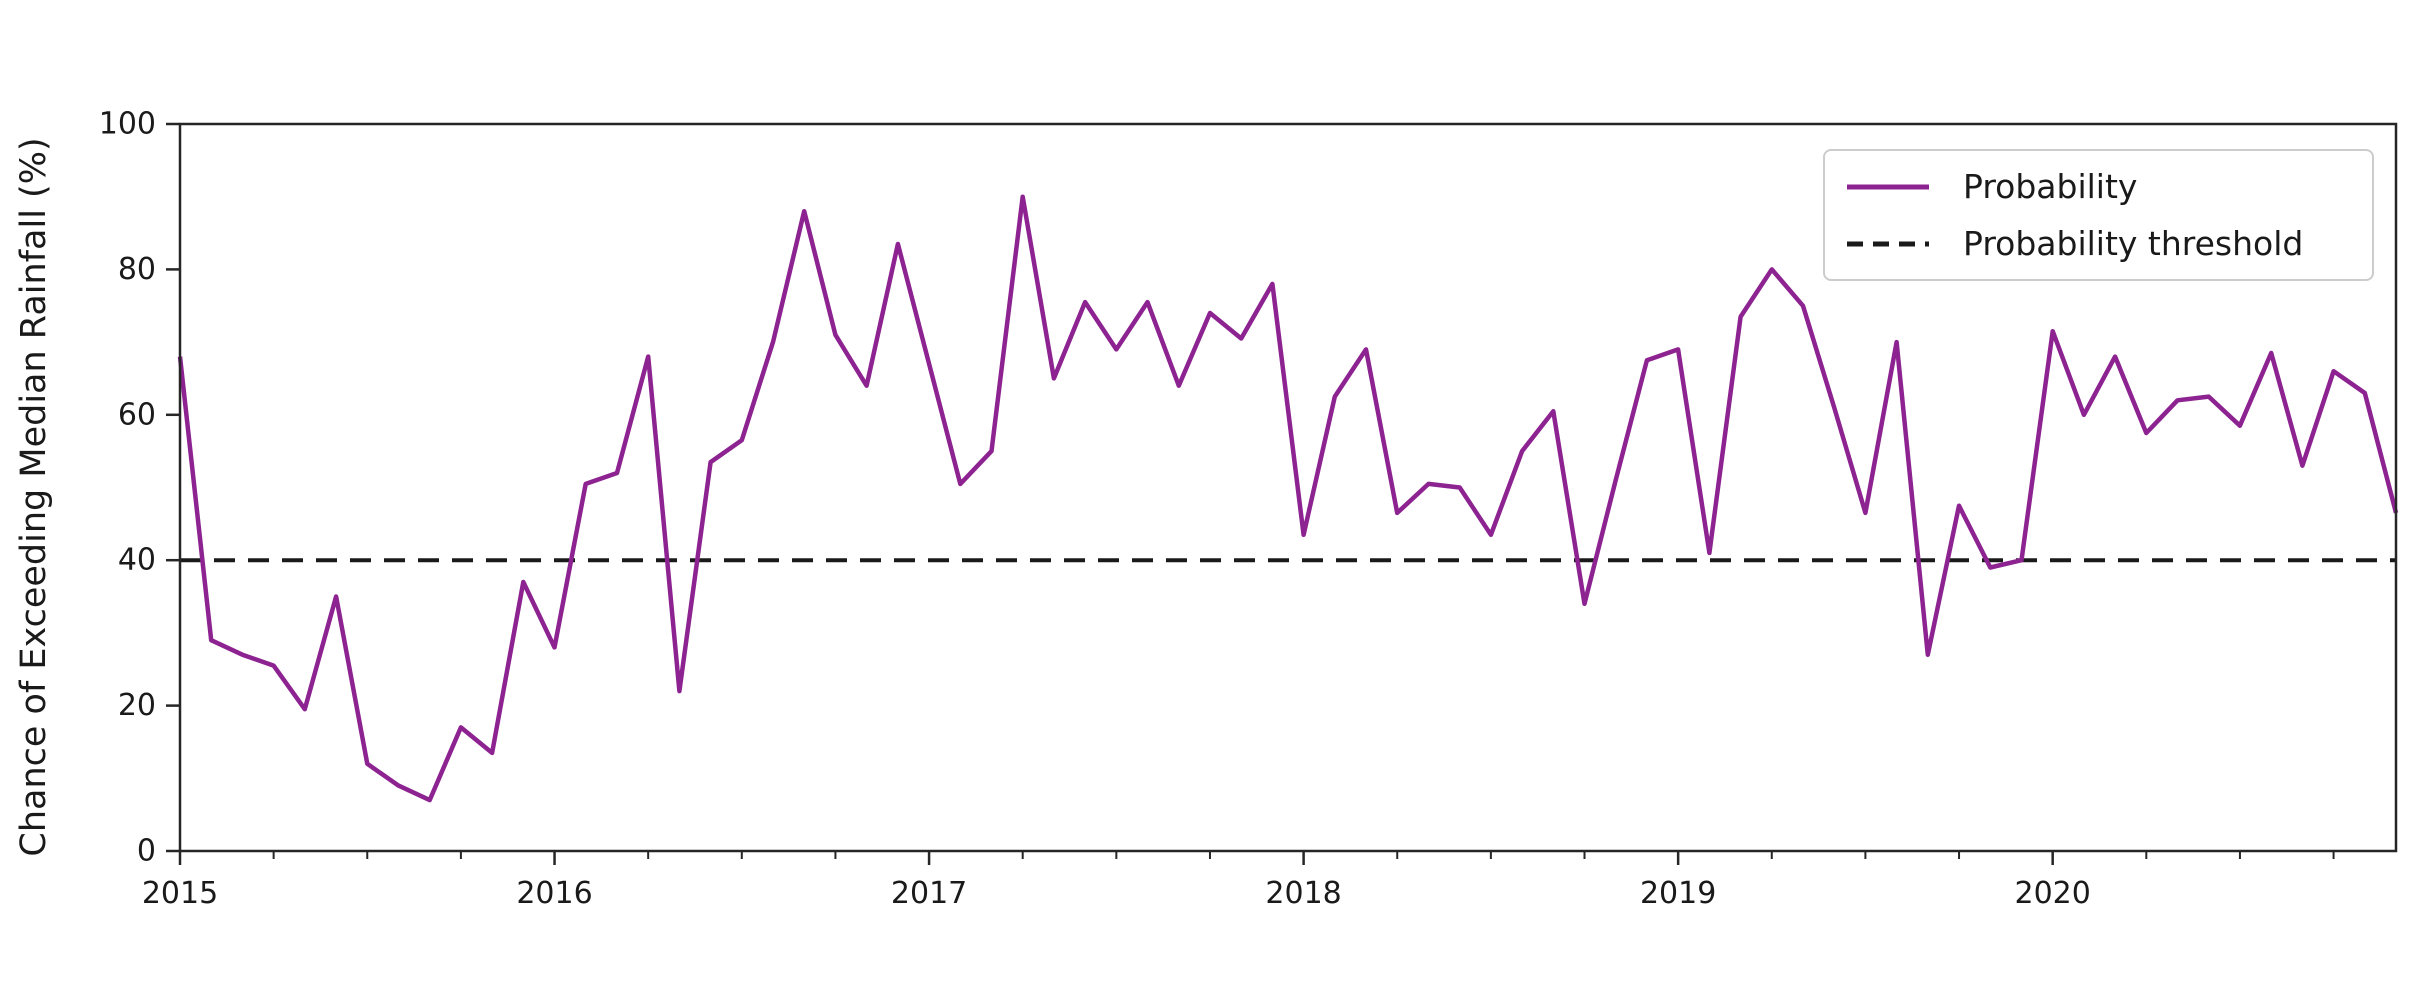 This screenshot has width=2414, height=994. What do you see at coordinates (2052, 893) in the screenshot?
I see `x-axis-tick-label: 2020` at bounding box center [2052, 893].